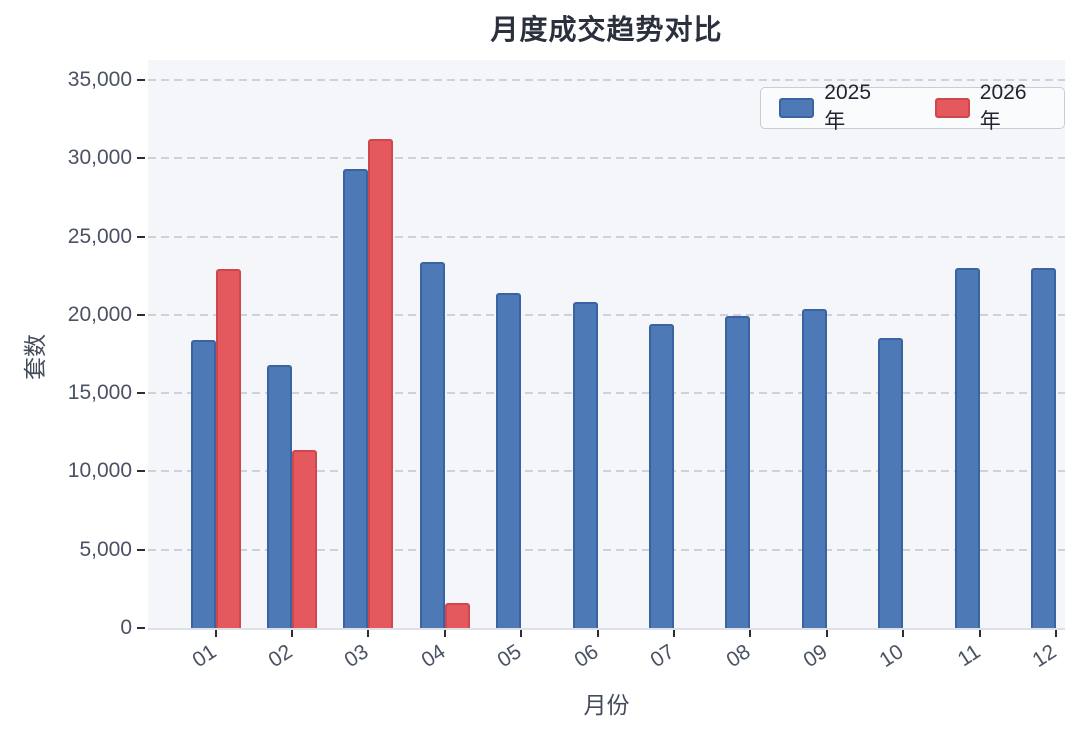 Image resolution: width=1080 pixels, height=735 pixels. I want to click on x-tick-label: 06, so click(586, 656).